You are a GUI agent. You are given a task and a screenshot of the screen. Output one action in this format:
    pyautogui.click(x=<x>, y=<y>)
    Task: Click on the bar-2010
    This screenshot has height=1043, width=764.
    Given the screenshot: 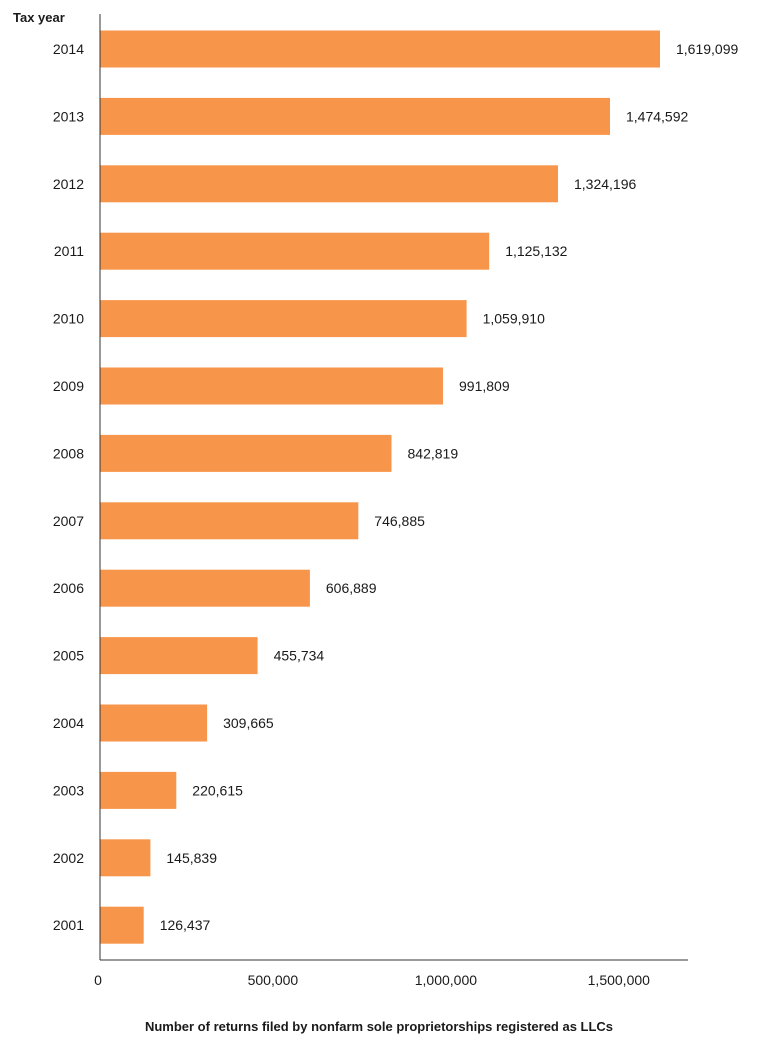 What is the action you would take?
    pyautogui.click(x=283, y=319)
    